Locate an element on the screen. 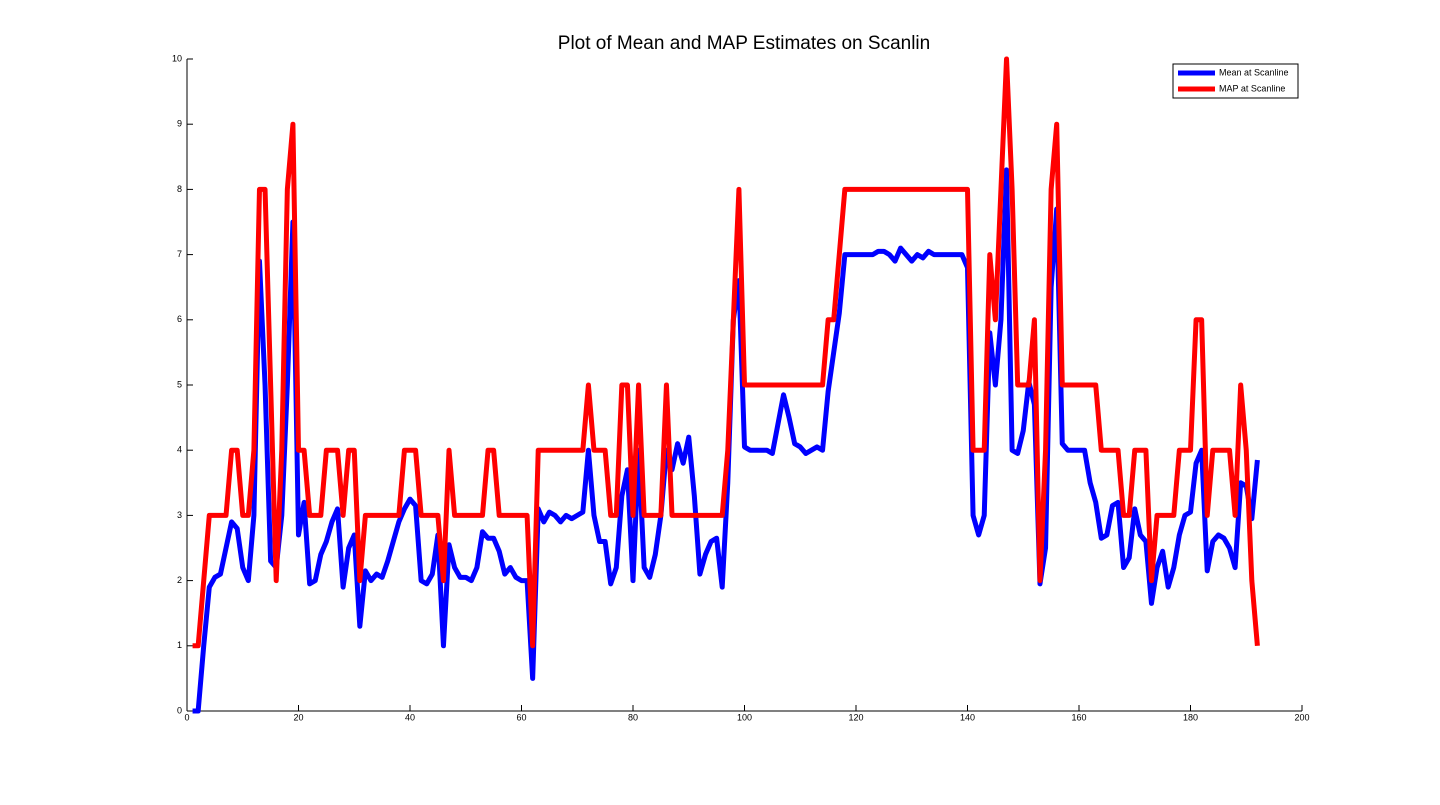  x-tick-label: 100 is located at coordinates (744, 717).